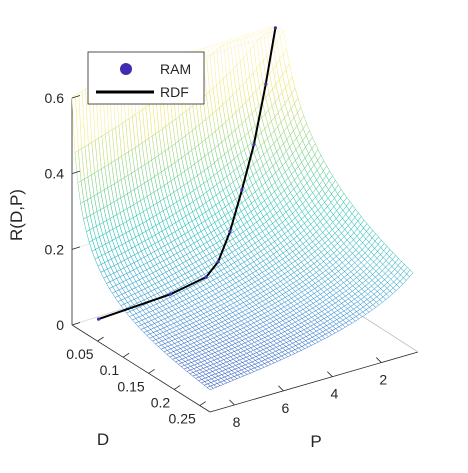 The image size is (468, 473). What do you see at coordinates (174, 92) in the screenshot?
I see `legend-rdf-label: RDF` at bounding box center [174, 92].